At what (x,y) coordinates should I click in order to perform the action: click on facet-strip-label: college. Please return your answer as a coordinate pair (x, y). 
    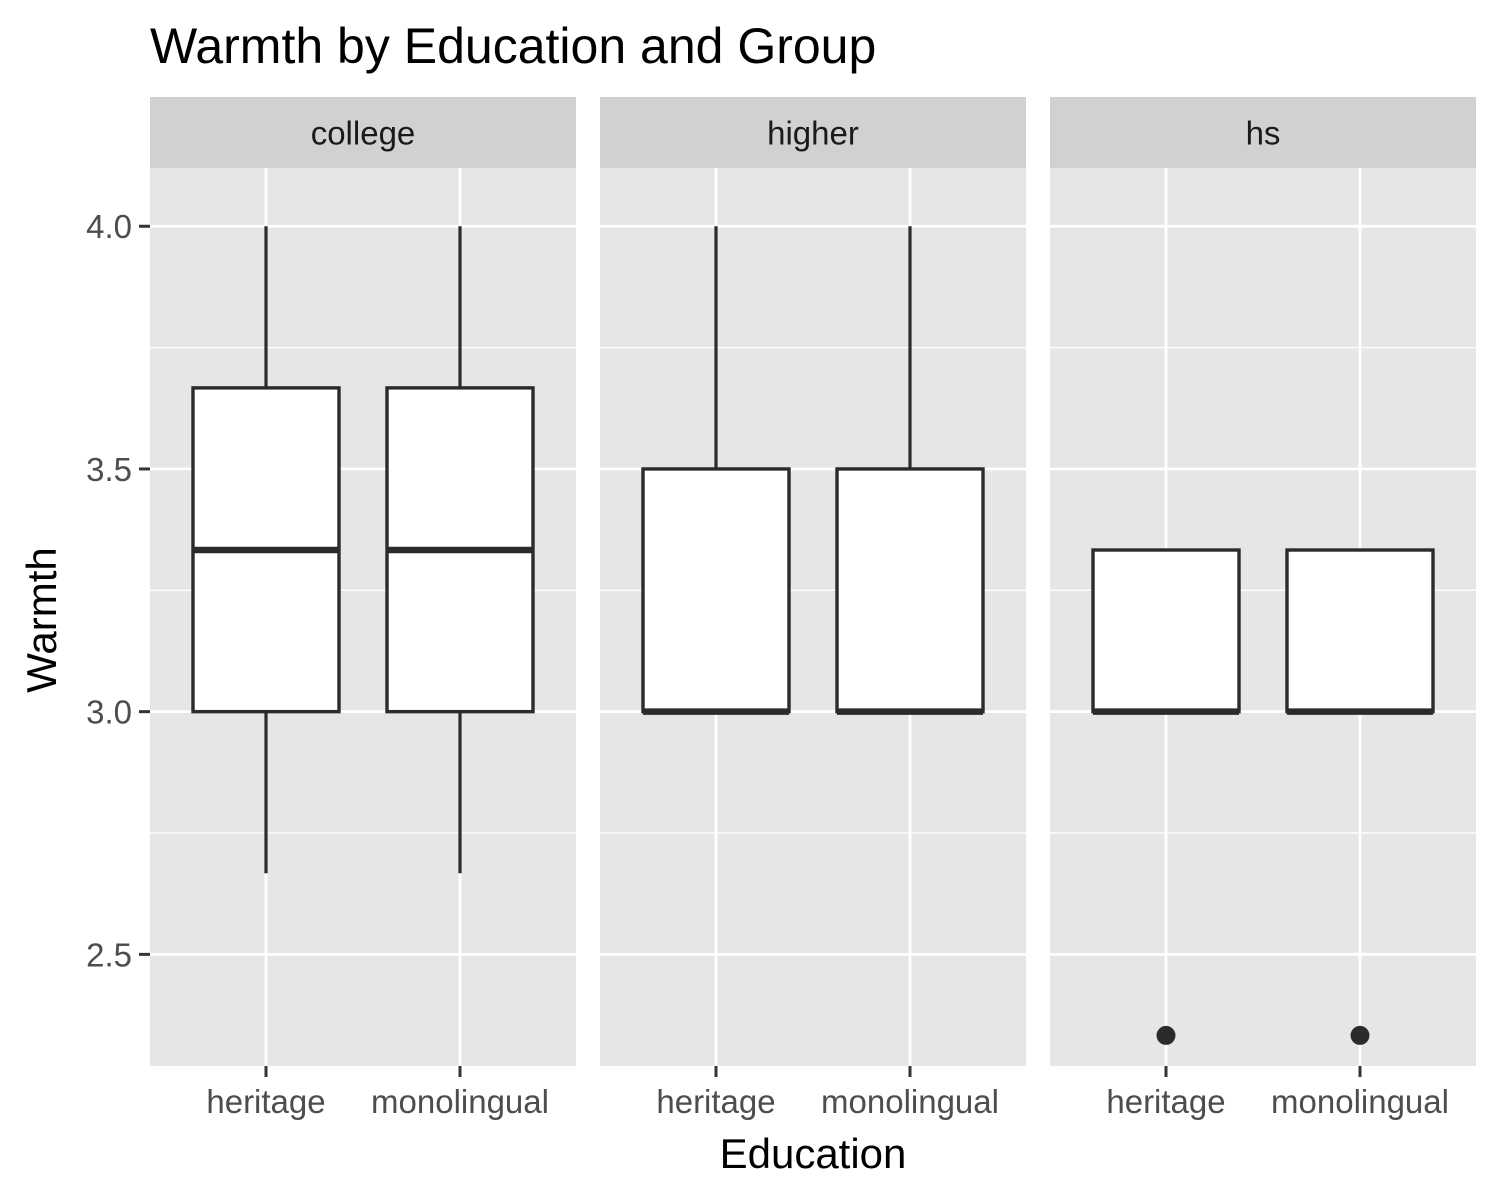
    Looking at the image, I should click on (363, 133).